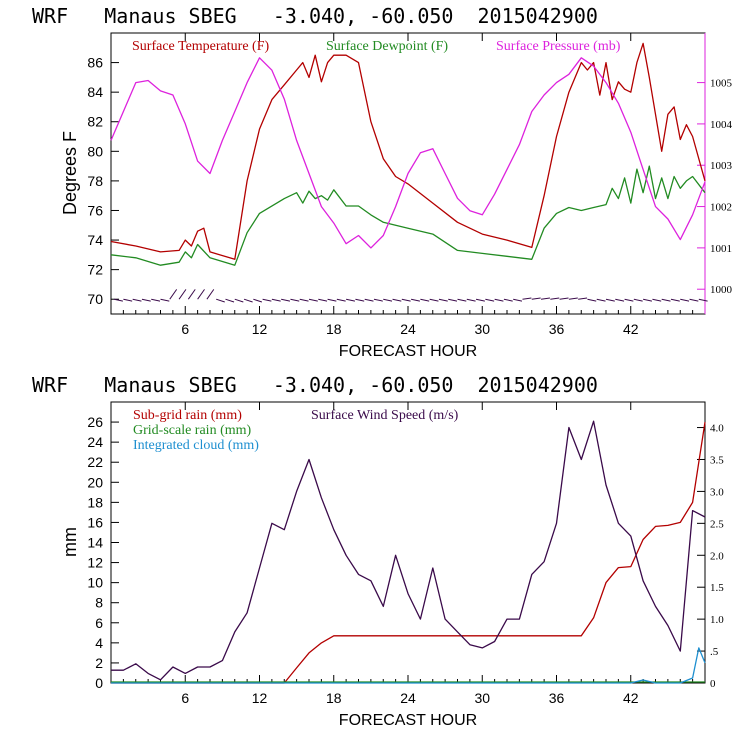  Describe the element at coordinates (721, 249) in the screenshot. I see `y2-tick-label: 1001` at that location.